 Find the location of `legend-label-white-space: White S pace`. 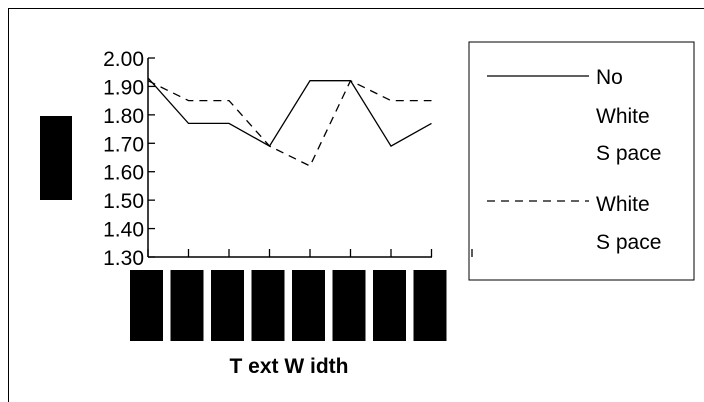

legend-label-white-space: White S pace is located at coordinates (628, 223).